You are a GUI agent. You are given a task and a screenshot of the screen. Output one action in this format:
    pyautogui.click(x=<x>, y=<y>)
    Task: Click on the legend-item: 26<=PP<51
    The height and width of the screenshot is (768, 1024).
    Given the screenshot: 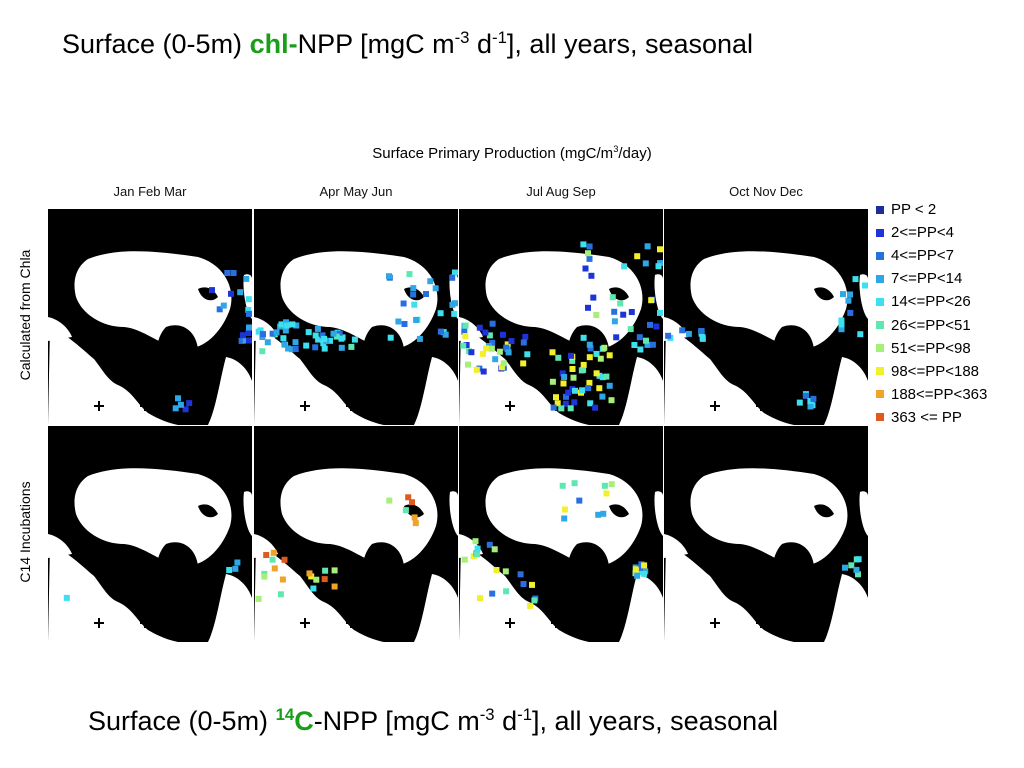 What is the action you would take?
    pyautogui.click(x=931, y=324)
    